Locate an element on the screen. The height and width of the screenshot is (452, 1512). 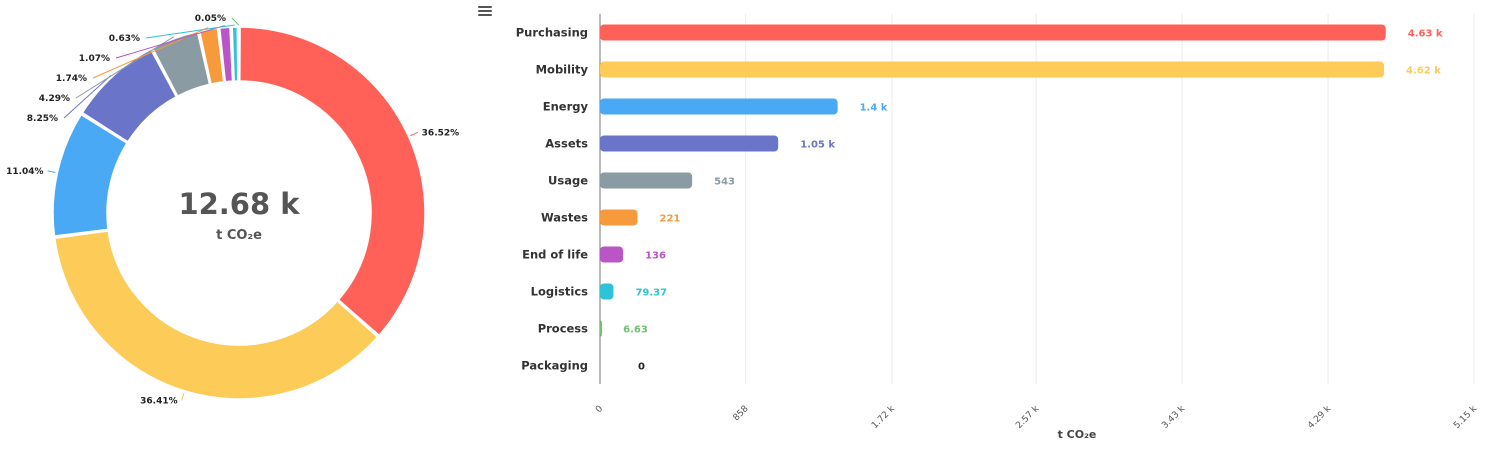
donut-slice-assets is located at coordinates (129, 95).